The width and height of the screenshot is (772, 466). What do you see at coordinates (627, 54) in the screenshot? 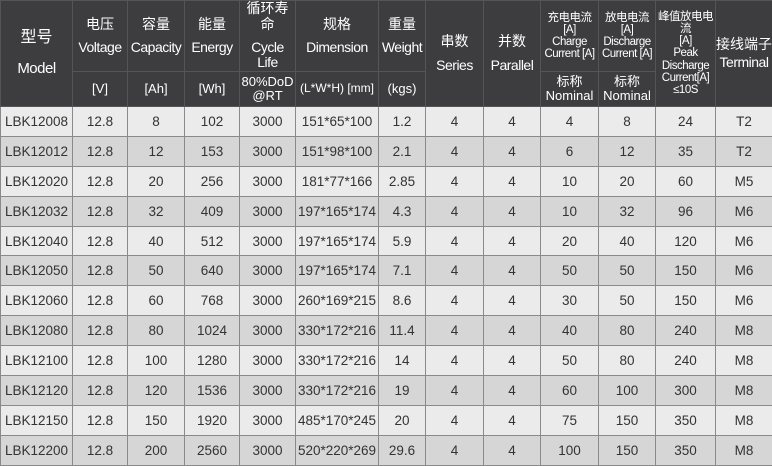
I see `header-discharge-l4: Current [A]` at bounding box center [627, 54].